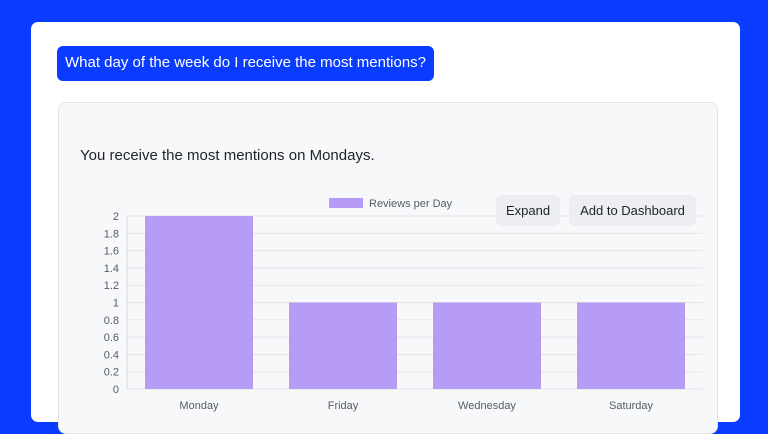 The image size is (768, 434). I want to click on y-tick-label: 1.8, so click(111, 234).